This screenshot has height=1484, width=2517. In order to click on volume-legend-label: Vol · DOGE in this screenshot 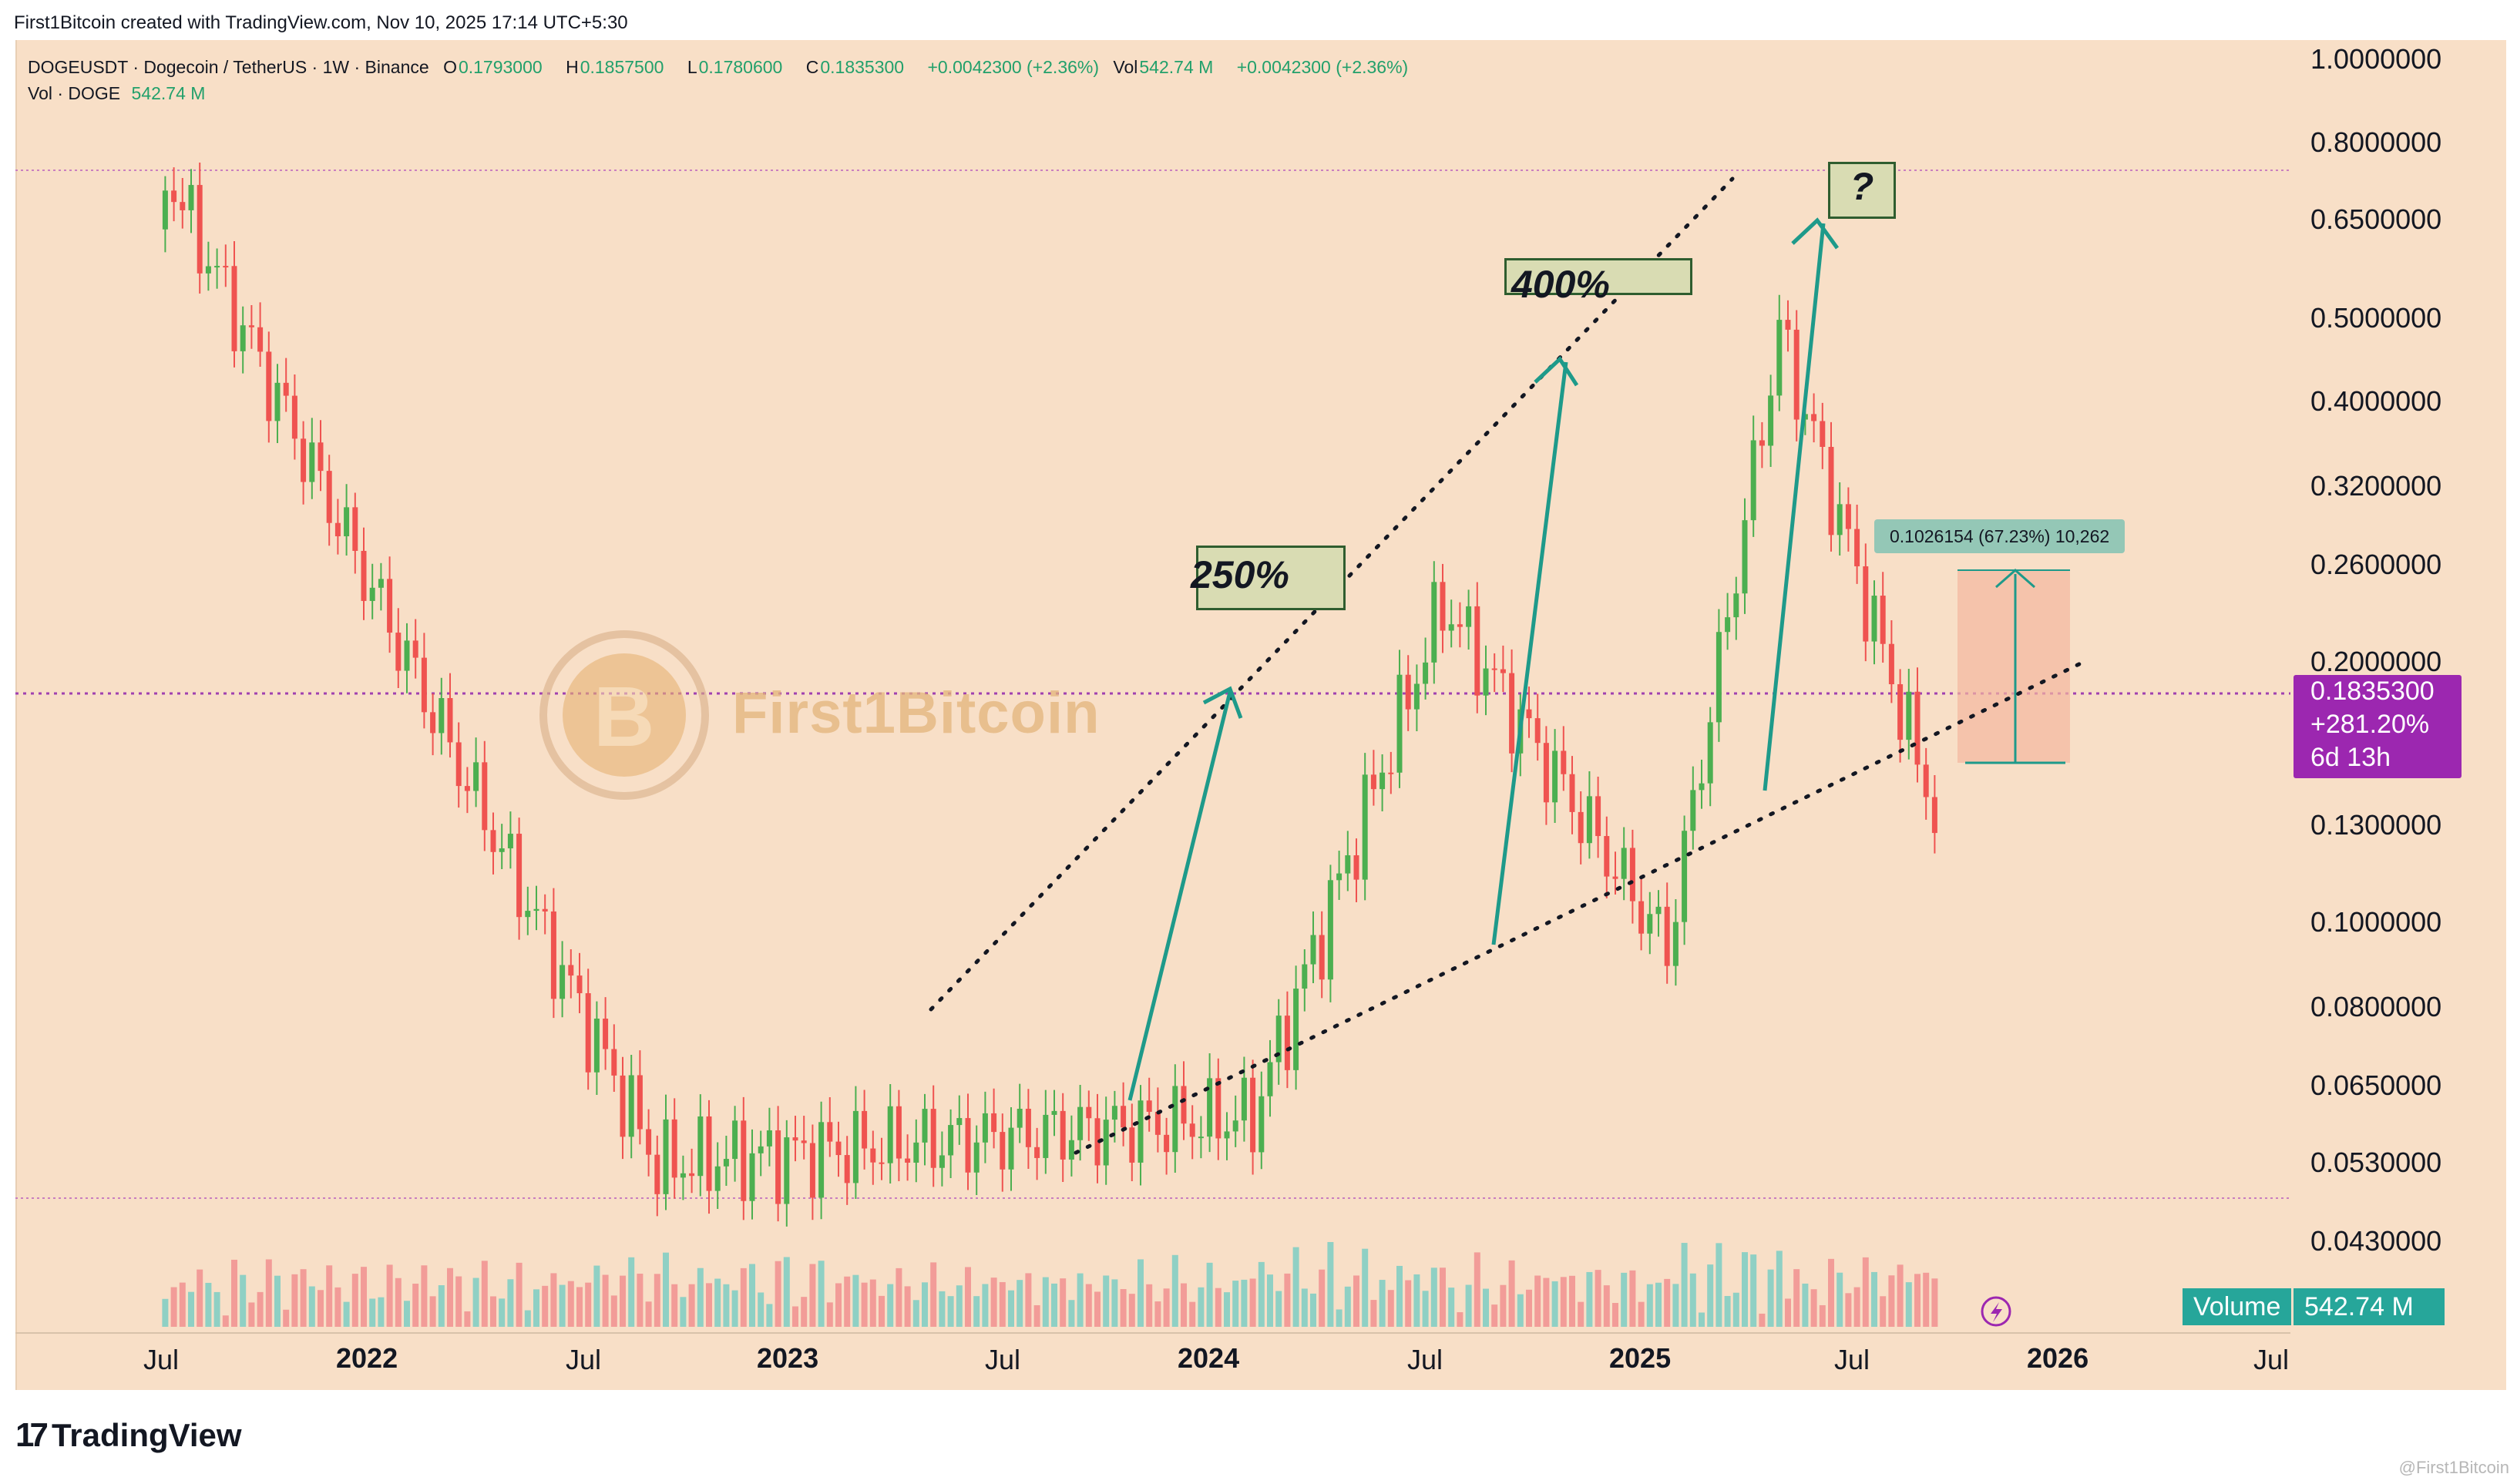, I will do `click(74, 93)`.